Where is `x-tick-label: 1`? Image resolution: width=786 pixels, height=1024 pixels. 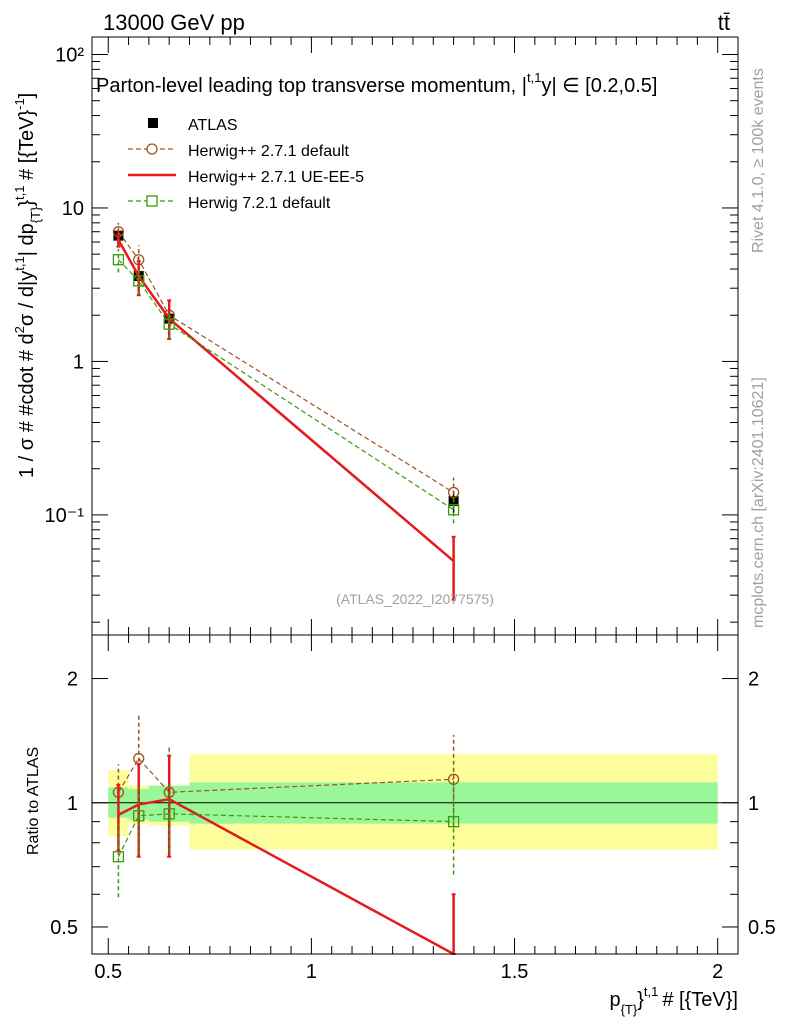 x-tick-label: 1 is located at coordinates (311, 972).